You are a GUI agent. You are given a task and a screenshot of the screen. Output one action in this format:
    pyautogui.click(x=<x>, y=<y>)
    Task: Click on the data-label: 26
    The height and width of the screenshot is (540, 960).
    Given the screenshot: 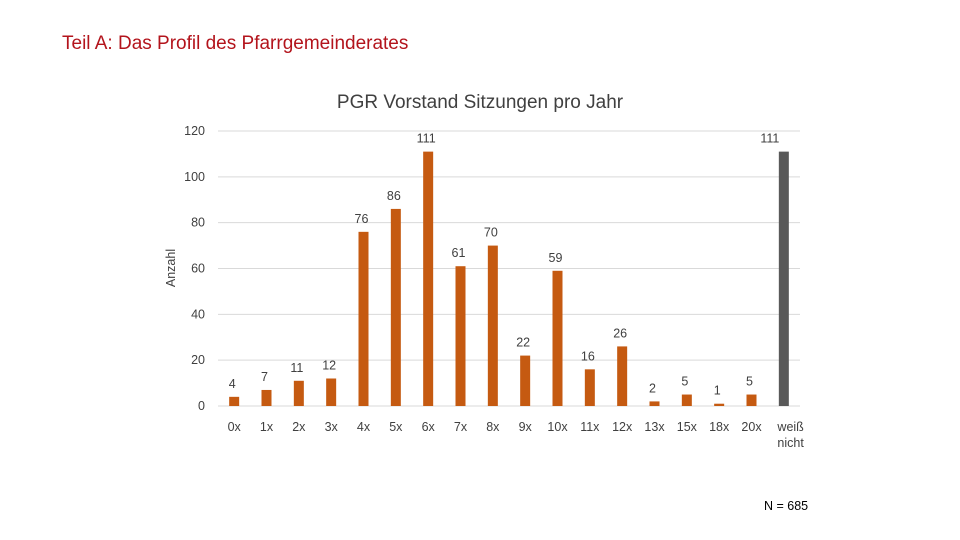 What is the action you would take?
    pyautogui.click(x=620, y=333)
    